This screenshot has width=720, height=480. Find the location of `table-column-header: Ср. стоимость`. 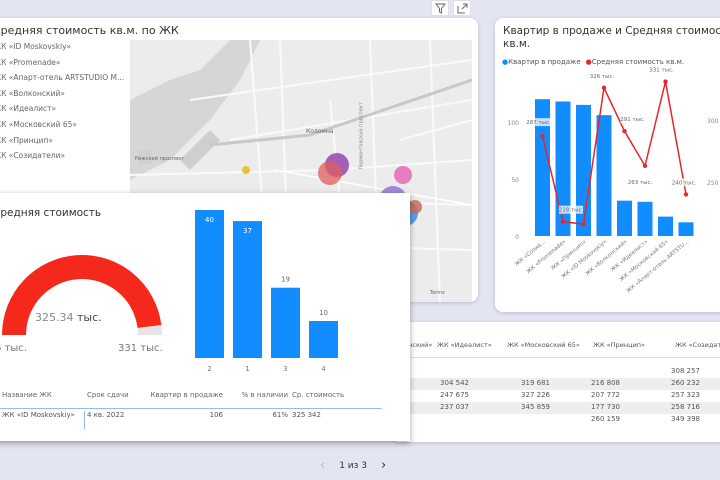

table-column-header: Ср. стоимость is located at coordinates (318, 395).